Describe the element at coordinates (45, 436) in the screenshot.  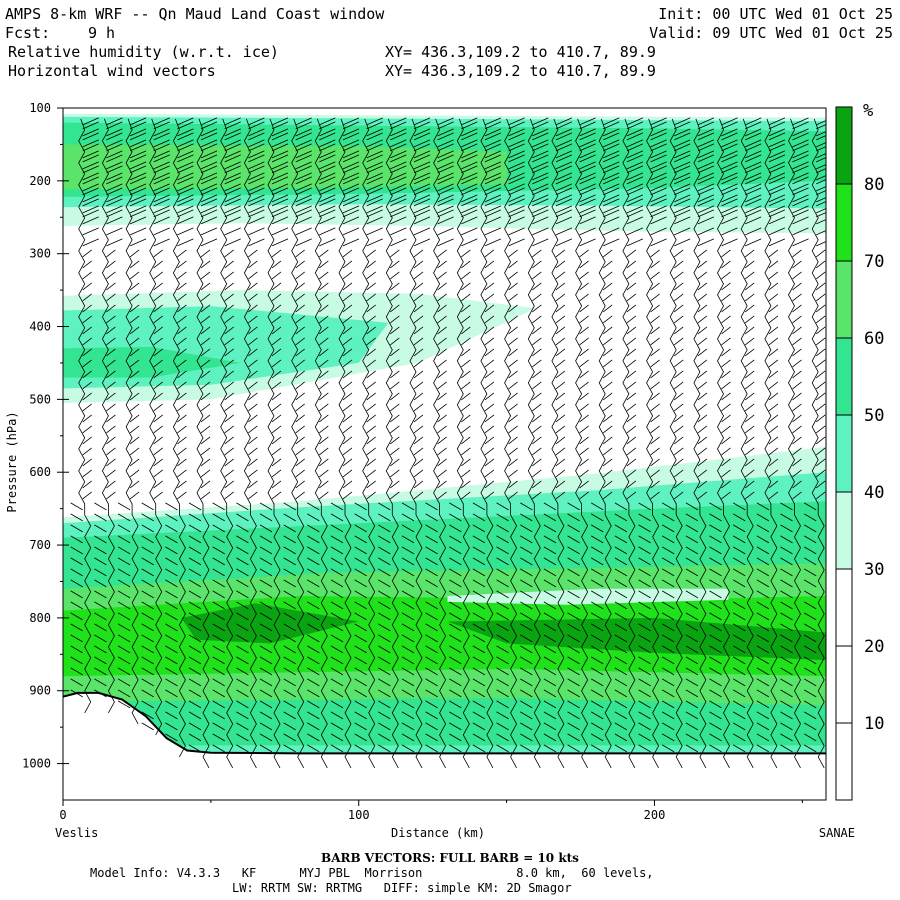
I see `y-axis: 100 200 300 400 500 600 700 800 900 1000` at that location.